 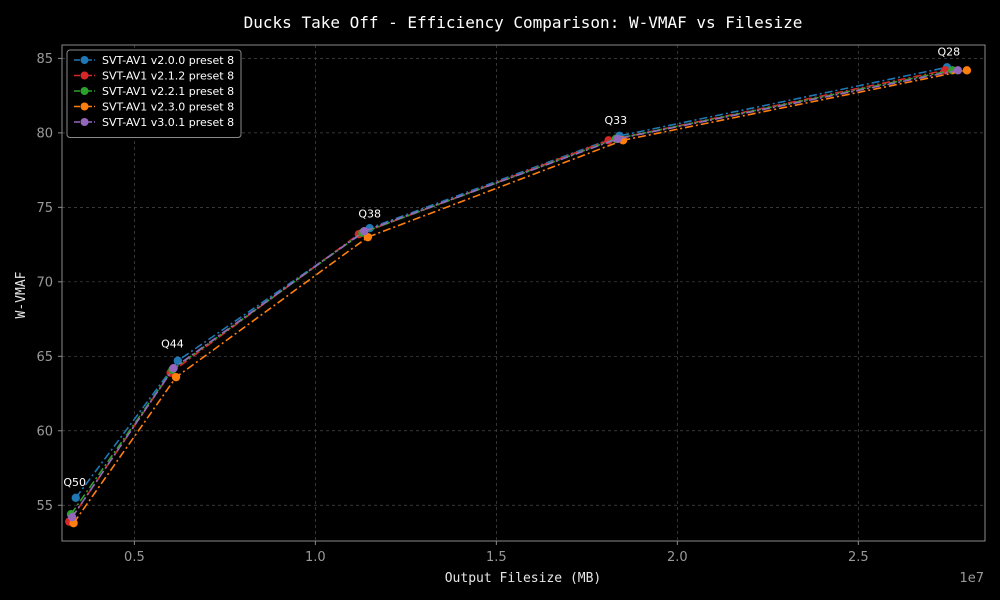 What do you see at coordinates (496, 557) in the screenshot?
I see `x-tick-label: 1.5` at bounding box center [496, 557].